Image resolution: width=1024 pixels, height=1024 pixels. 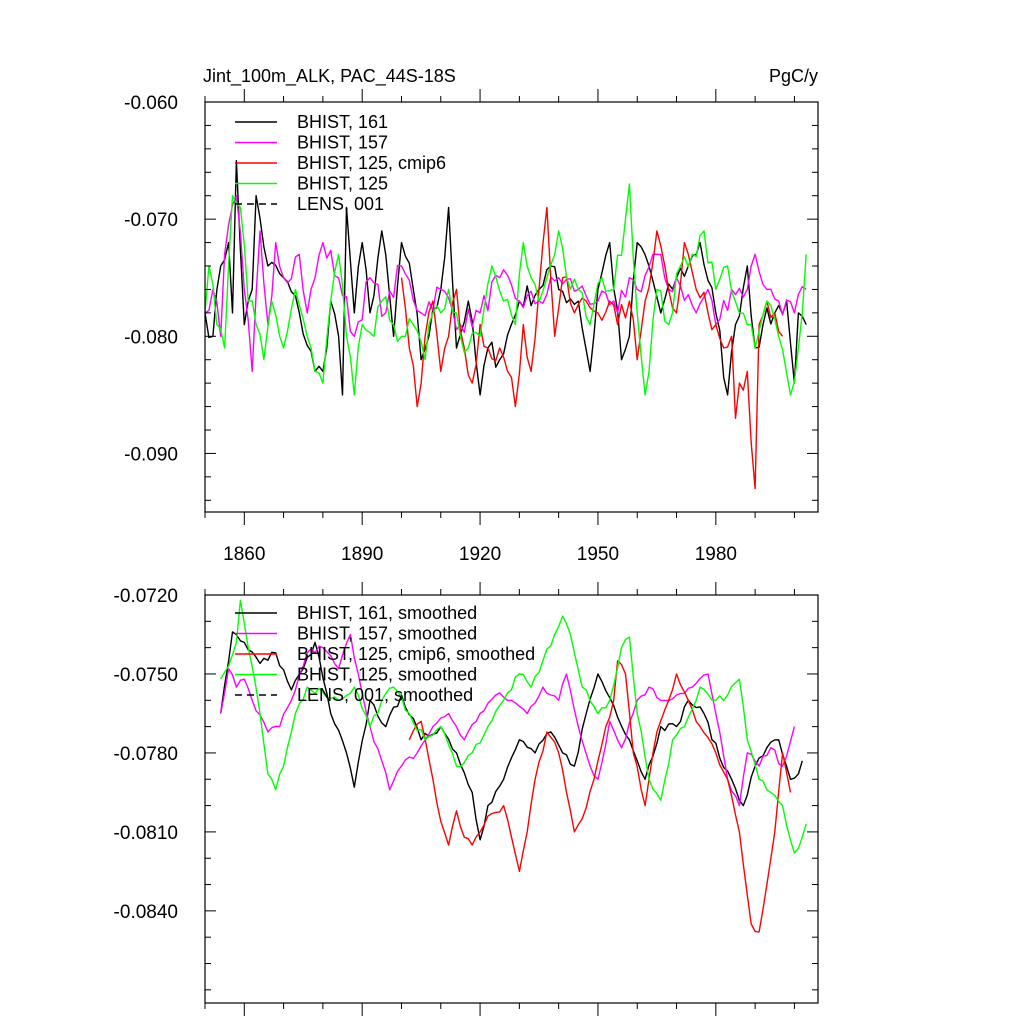 What do you see at coordinates (342, 143) in the screenshot?
I see `legend-label-bhist-157: BHIST, 157` at bounding box center [342, 143].